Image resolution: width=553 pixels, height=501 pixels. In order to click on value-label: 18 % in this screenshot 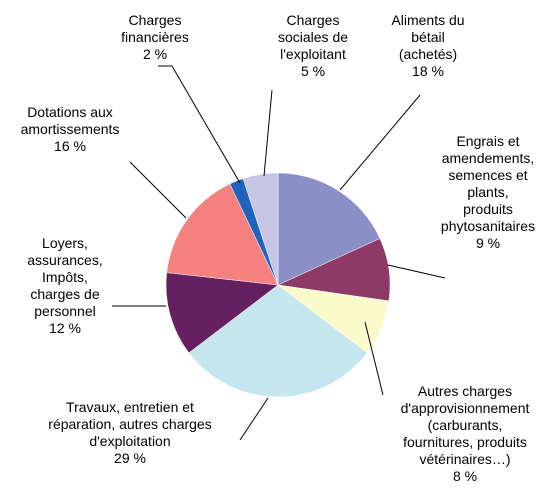, I will do `click(428, 71)`.